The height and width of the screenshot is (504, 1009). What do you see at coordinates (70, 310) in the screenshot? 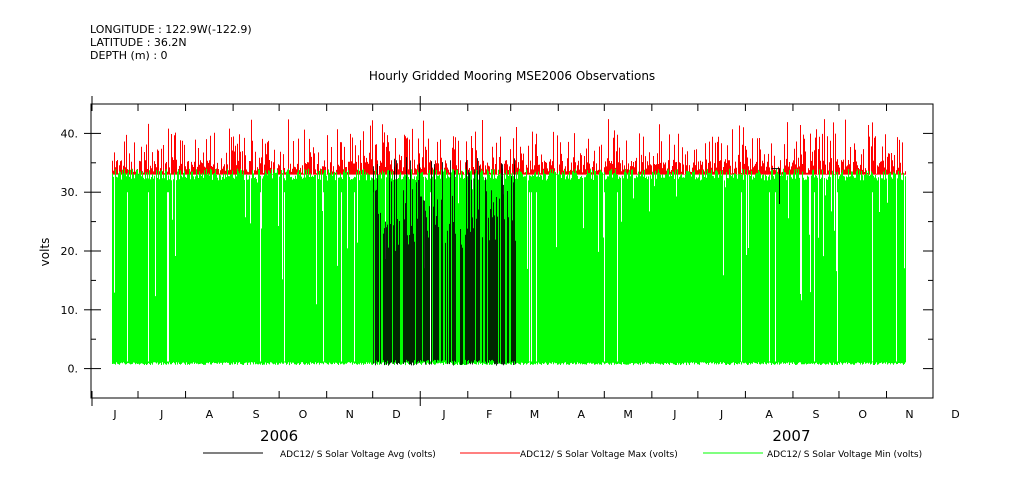
I see `y-tick-label: 10.` at bounding box center [70, 310].